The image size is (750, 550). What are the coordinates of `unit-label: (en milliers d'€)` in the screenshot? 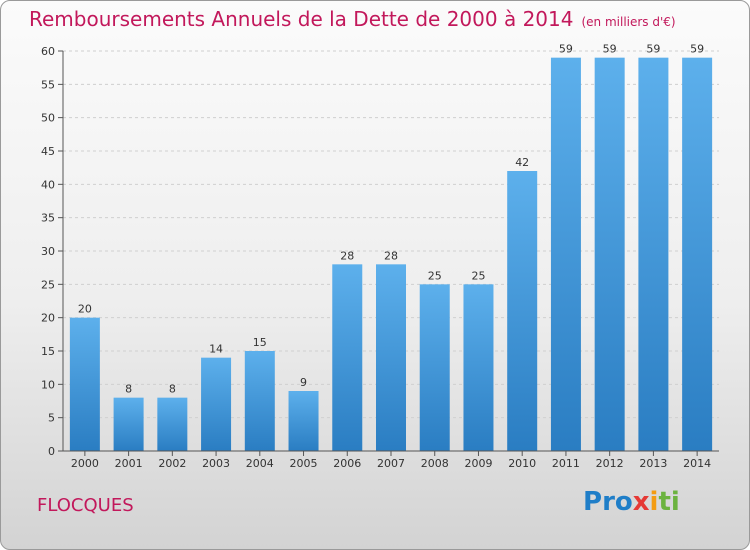 It's located at (628, 22).